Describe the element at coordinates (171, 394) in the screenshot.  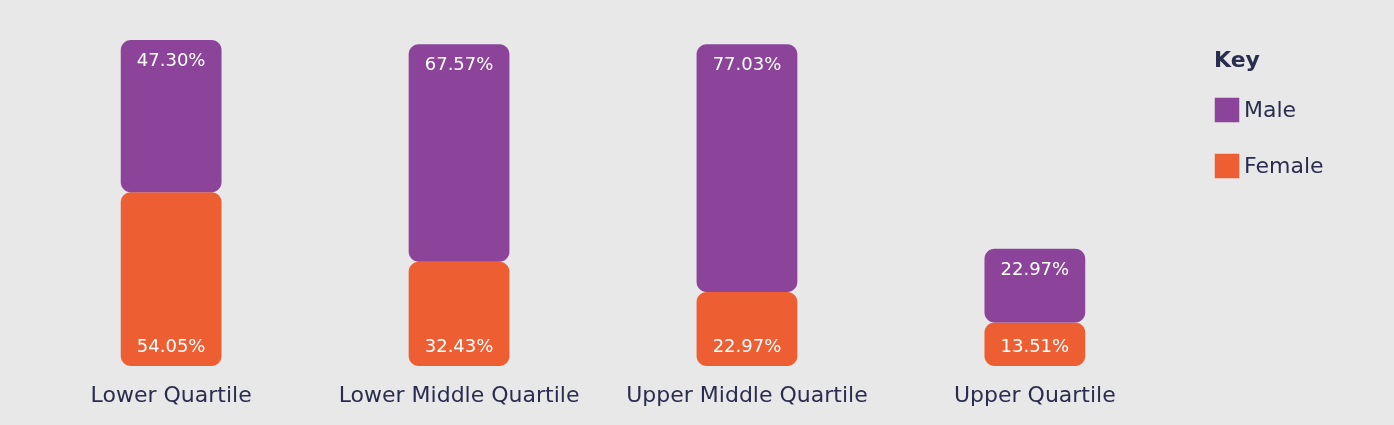
I see `x-tick-label: Lower Quartile` at that location.